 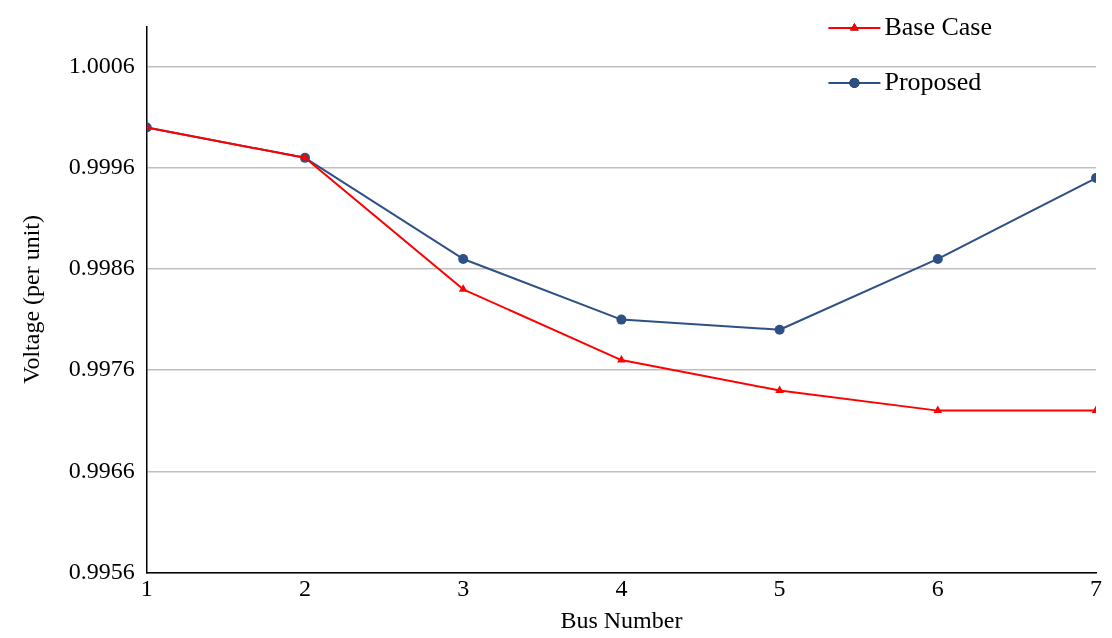 What do you see at coordinates (101, 65) in the screenshot?
I see `y-tick-label: 1.0006` at bounding box center [101, 65].